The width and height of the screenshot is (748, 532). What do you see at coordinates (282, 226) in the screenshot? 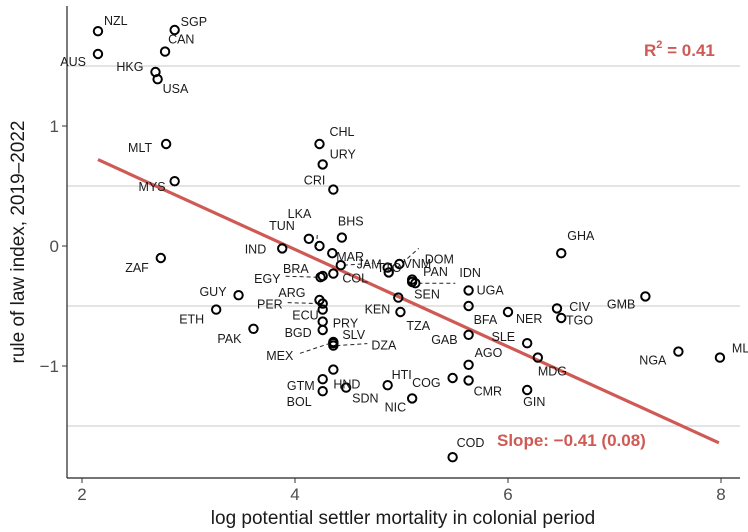
I see `point-label: TUN` at bounding box center [282, 226].